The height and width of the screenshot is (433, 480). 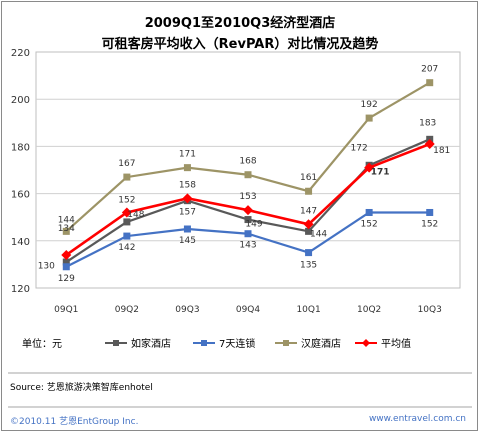 I want to click on legend-label: 平均值, so click(x=396, y=343).